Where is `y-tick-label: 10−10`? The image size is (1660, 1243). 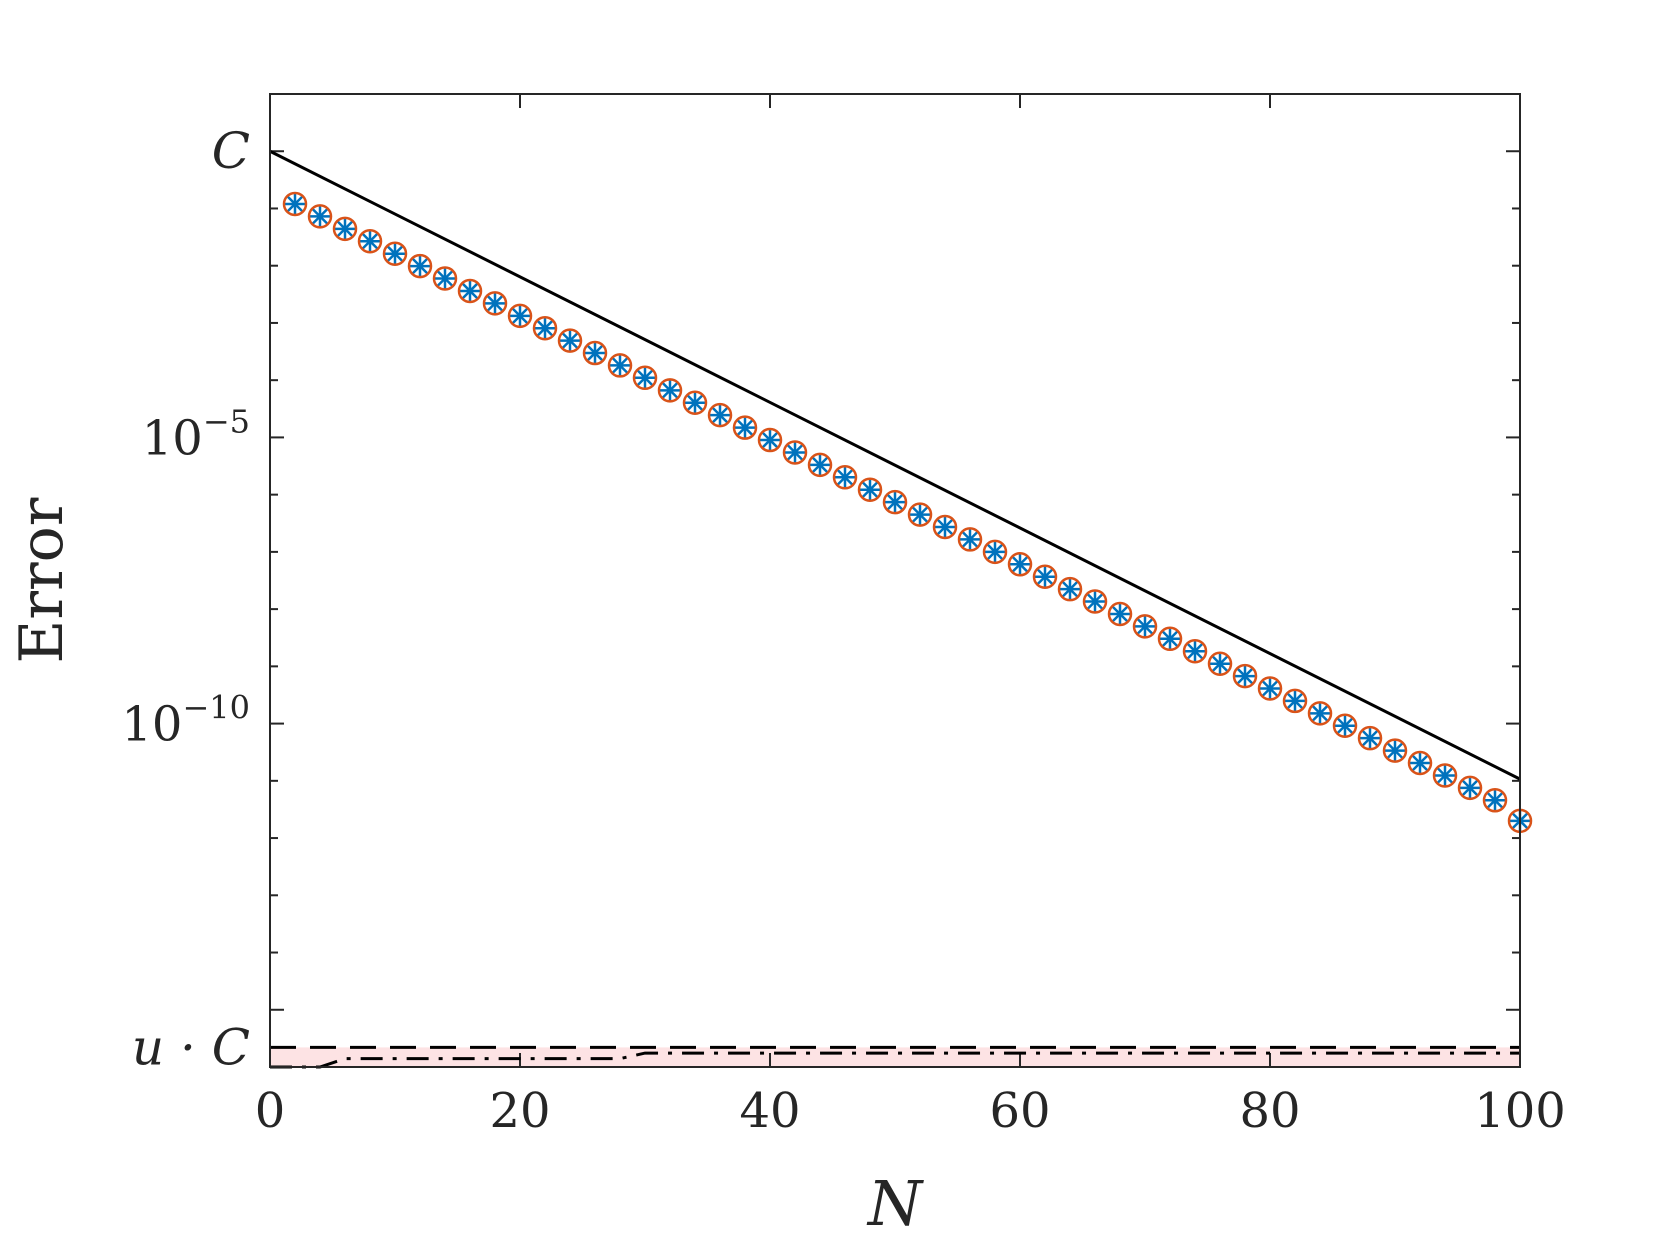
y-tick-label: 10−10 is located at coordinates (185, 721).